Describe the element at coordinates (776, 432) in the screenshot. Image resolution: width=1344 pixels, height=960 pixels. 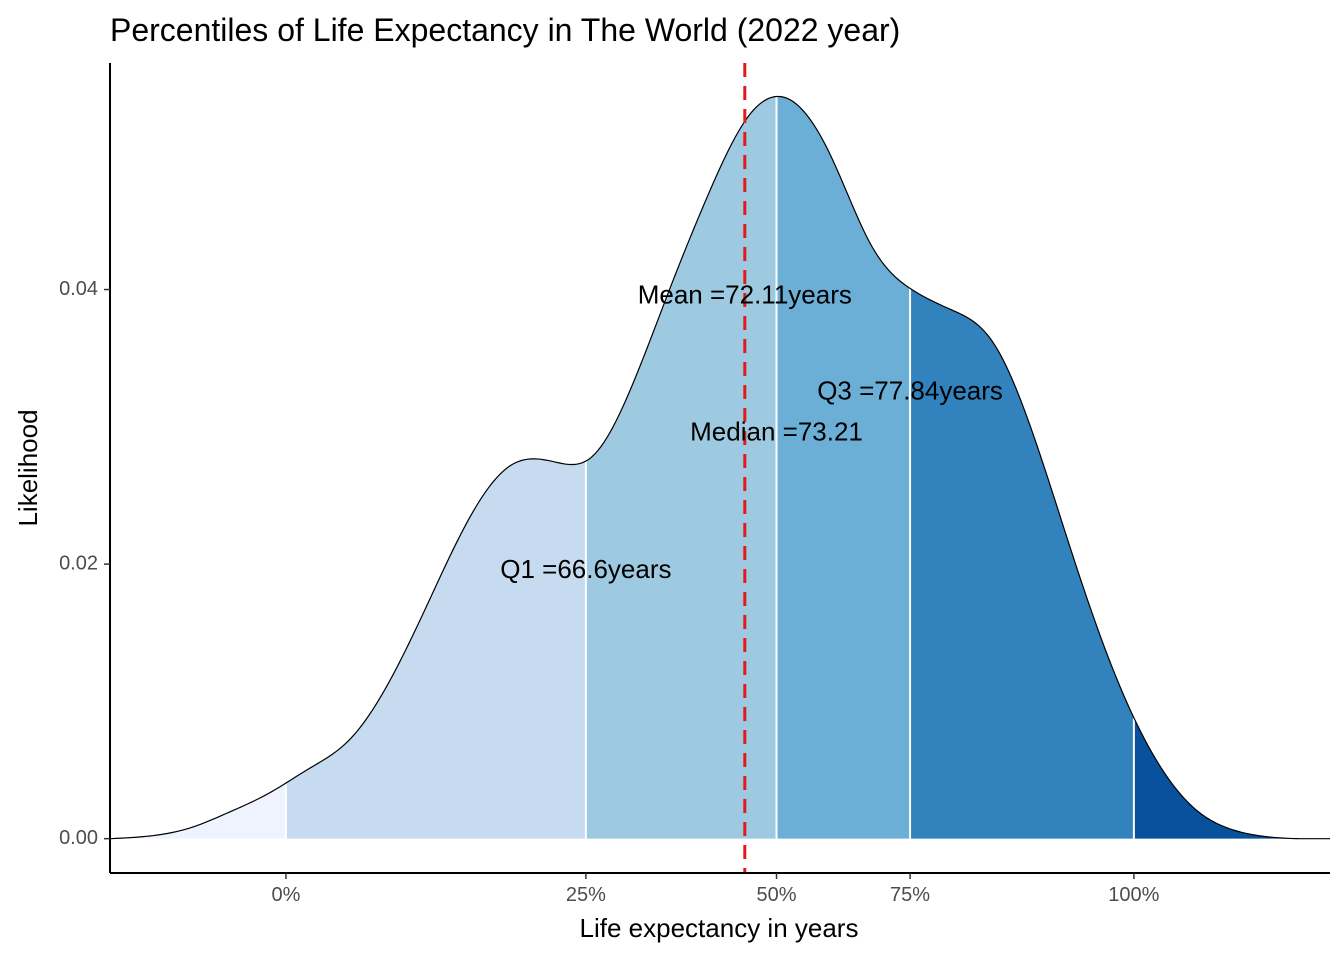
I see `annotation-label-2: Median =73.21` at that location.